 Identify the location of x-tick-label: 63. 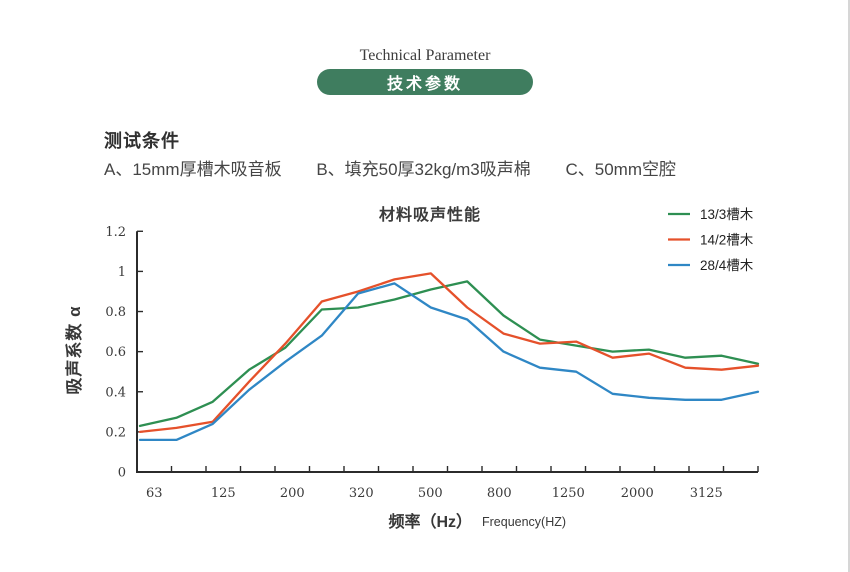
(154, 493).